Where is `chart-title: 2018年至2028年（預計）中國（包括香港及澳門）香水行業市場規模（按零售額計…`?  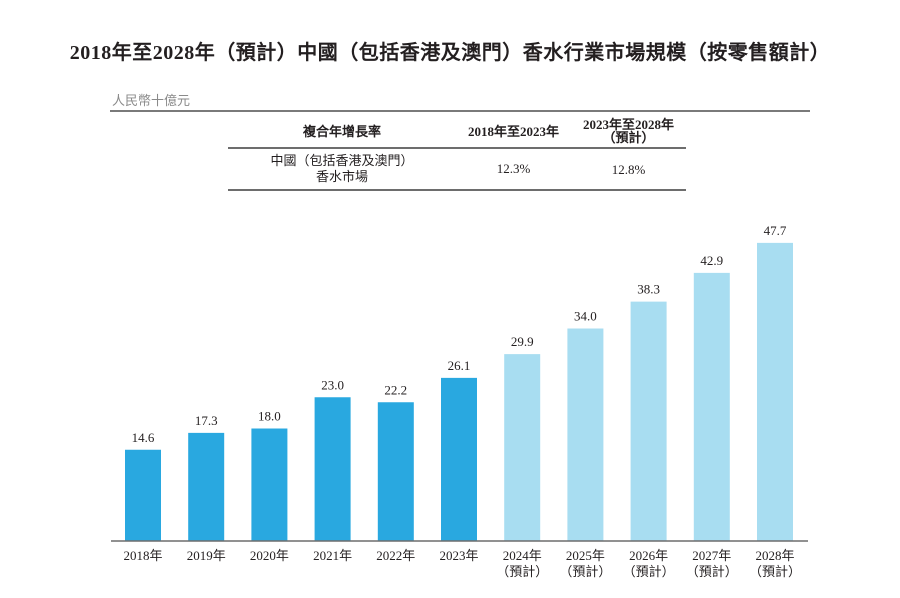
chart-title: 2018年至2028年（預計）中國（包括香港及澳門）香水行業市場規模（按零售額計… is located at coordinates (450, 53).